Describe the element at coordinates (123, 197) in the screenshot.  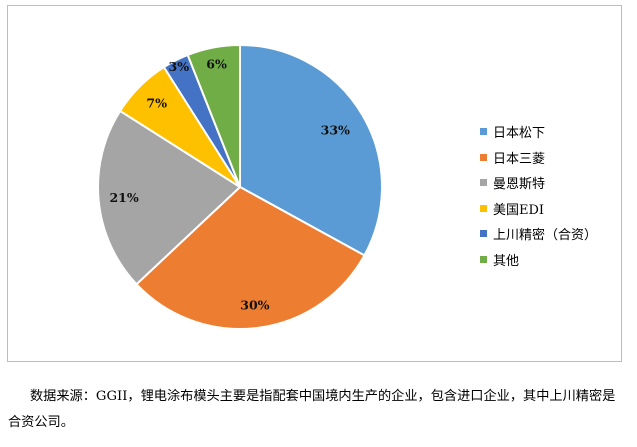
I see `slice-label-3: 21%` at that location.